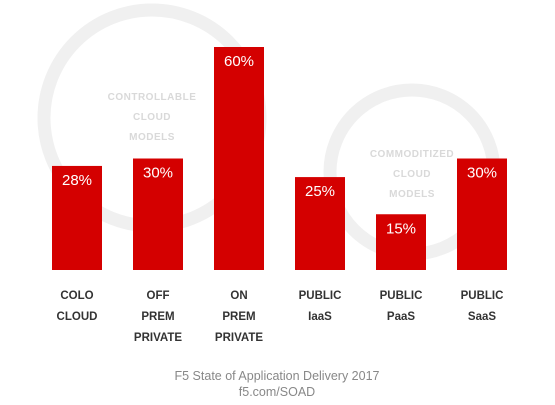  Describe the element at coordinates (482, 317) in the screenshot. I see `category-label-5-1: SaaS` at that location.